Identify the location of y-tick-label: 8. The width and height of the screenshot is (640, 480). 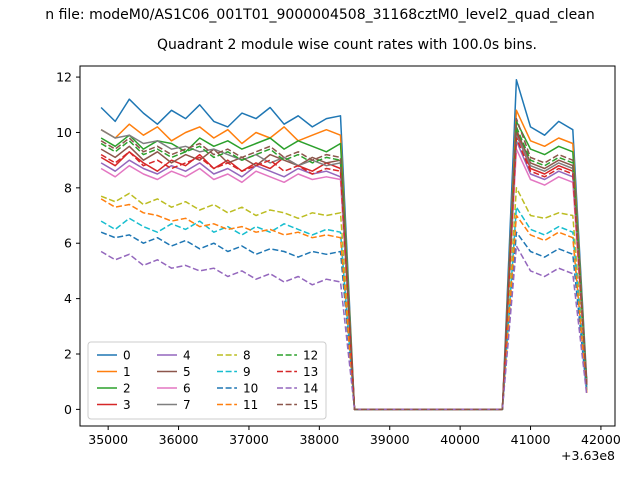
(68, 187).